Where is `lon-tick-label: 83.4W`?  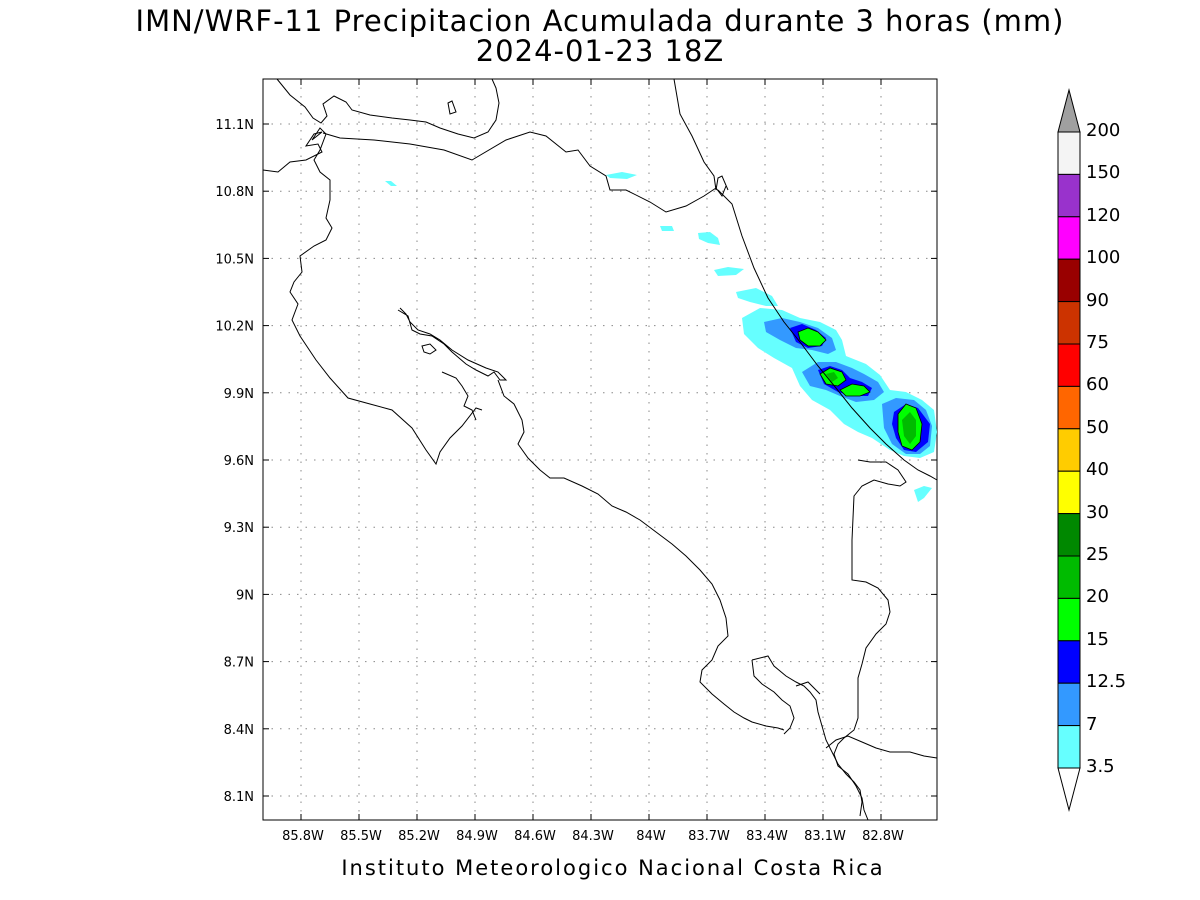
lon-tick-label: 83.4W is located at coordinates (767, 836).